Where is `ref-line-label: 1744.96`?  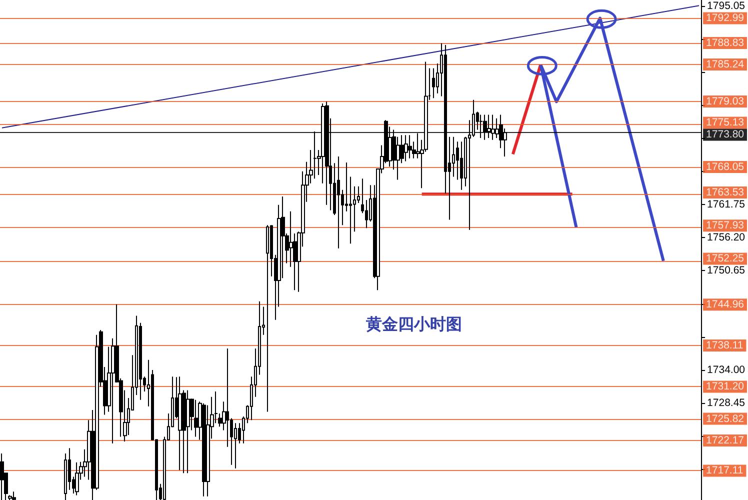
ref-line-label: 1744.96 is located at coordinates (725, 304).